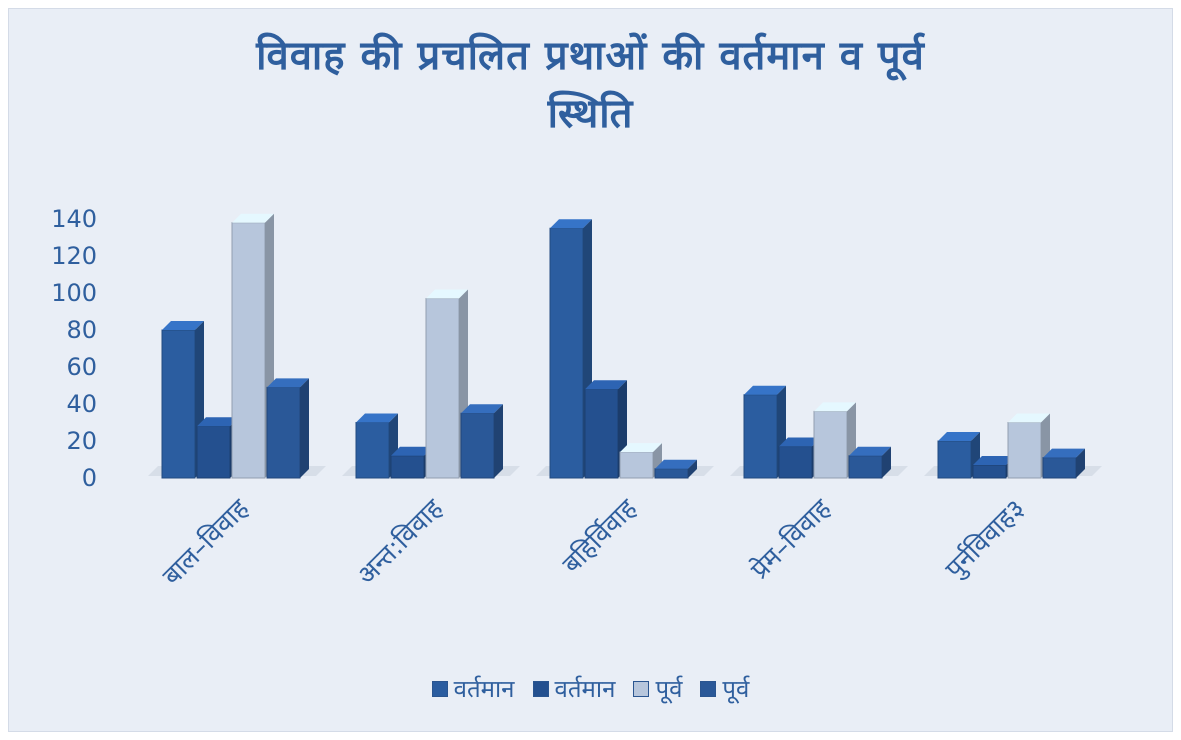 The height and width of the screenshot is (740, 1181). I want to click on category-label: बहिर्विवाह, so click(600, 536).